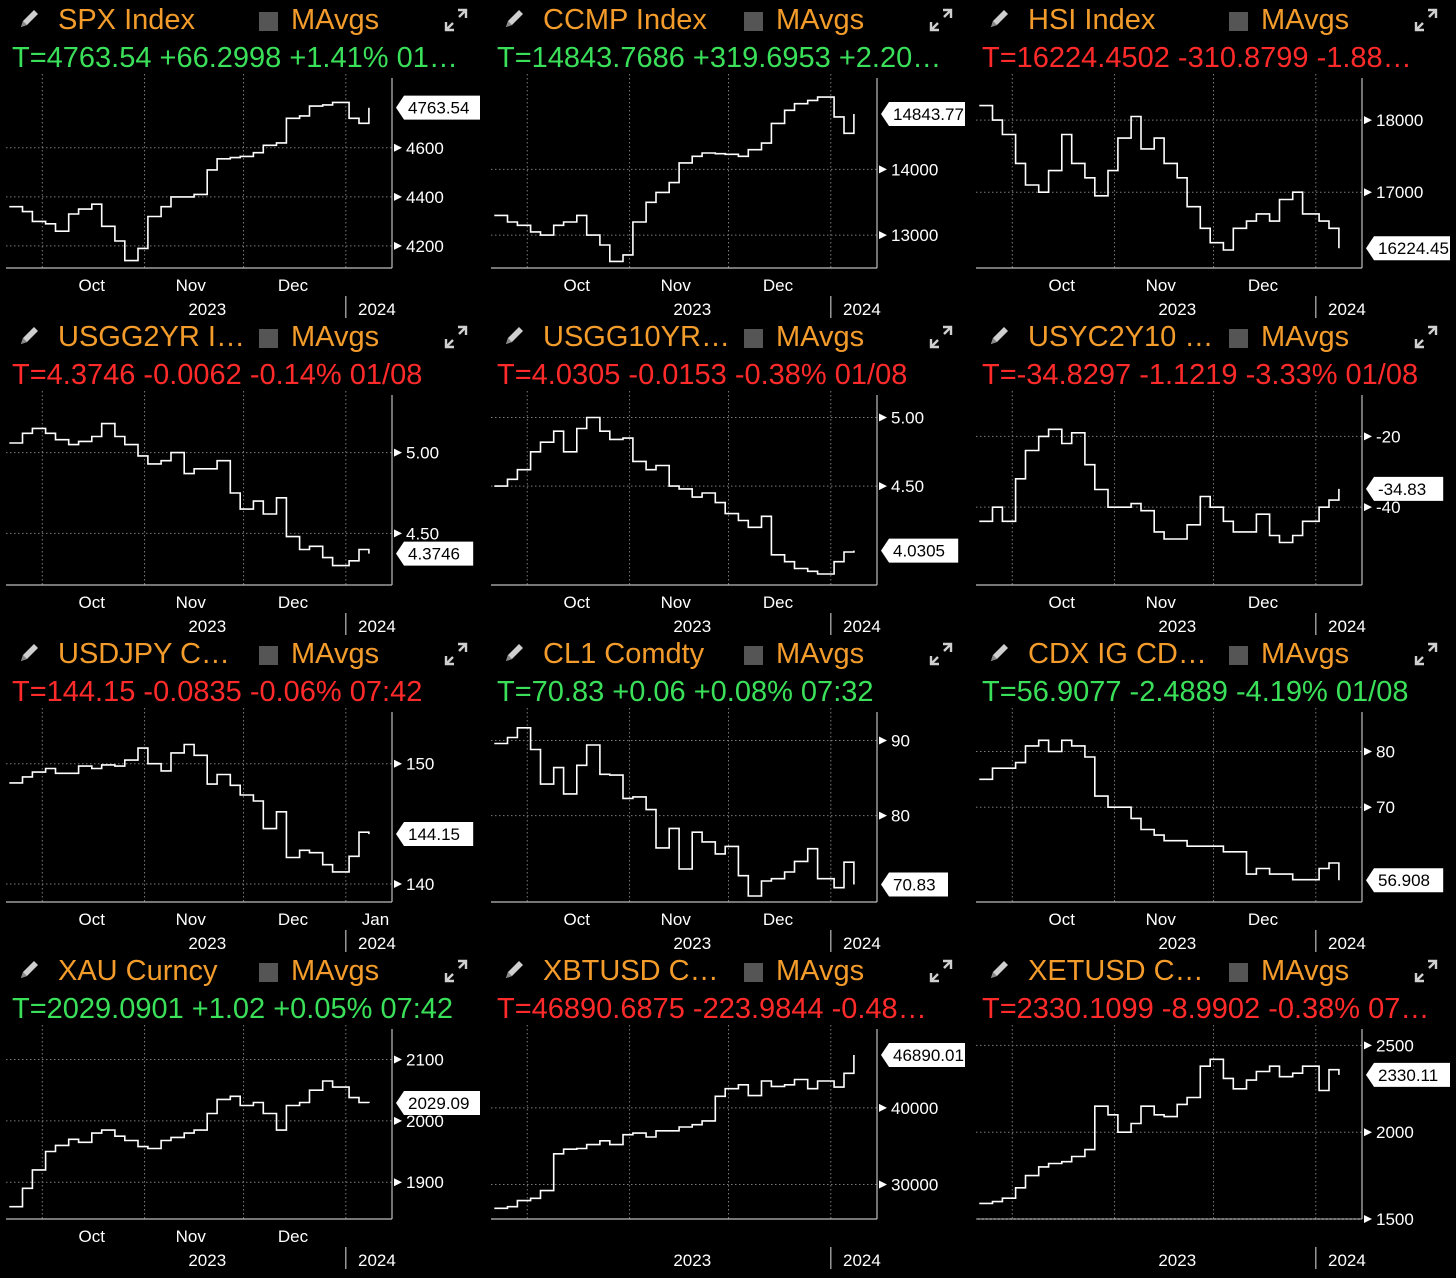  What do you see at coordinates (1404, 880) in the screenshot?
I see `last-value-label: 56.908` at bounding box center [1404, 880].